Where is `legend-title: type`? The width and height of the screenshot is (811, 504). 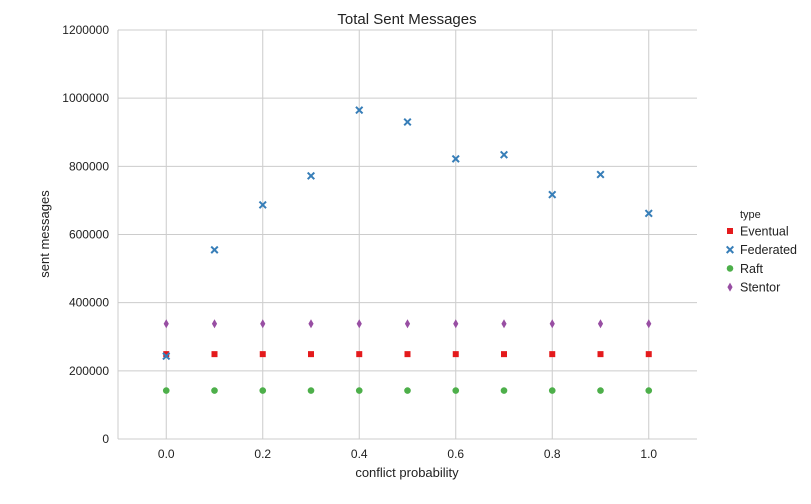 legend-title: type is located at coordinates (750, 215).